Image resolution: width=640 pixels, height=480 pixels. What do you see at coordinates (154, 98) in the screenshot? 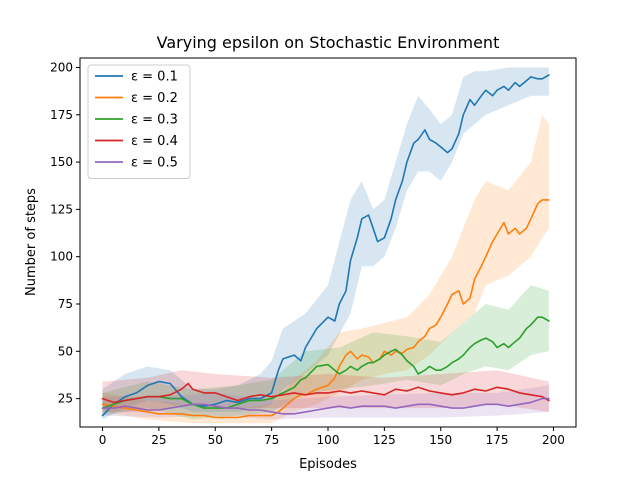
I see `legend-label: ε = 0.2` at bounding box center [154, 98].